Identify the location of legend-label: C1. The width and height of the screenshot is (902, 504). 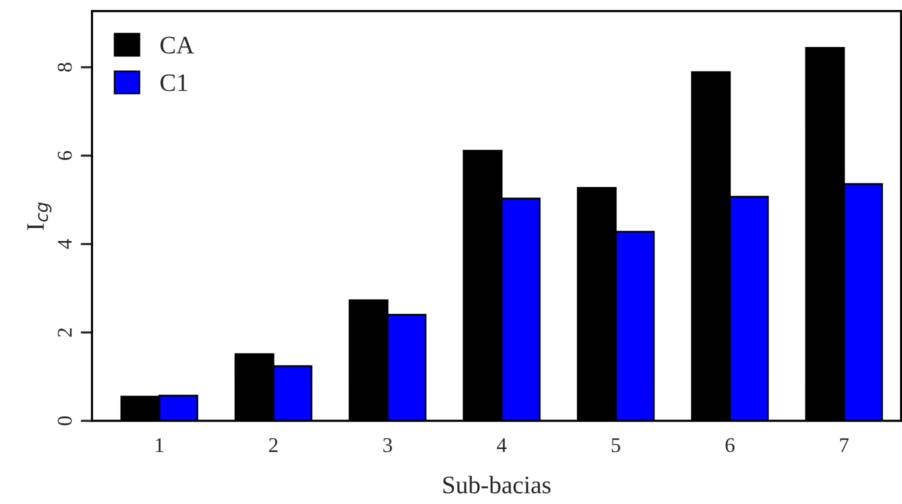
(174, 83).